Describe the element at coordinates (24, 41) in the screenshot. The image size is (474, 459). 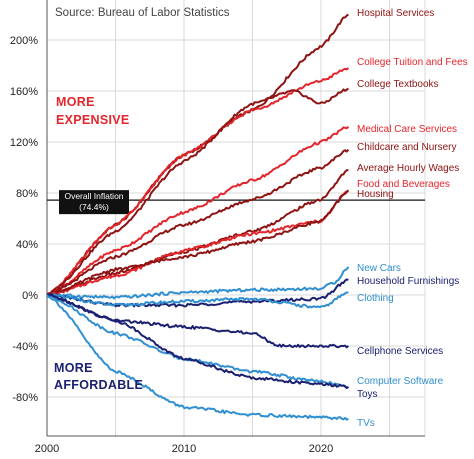
I see `y-tick-label: 200%` at that location.